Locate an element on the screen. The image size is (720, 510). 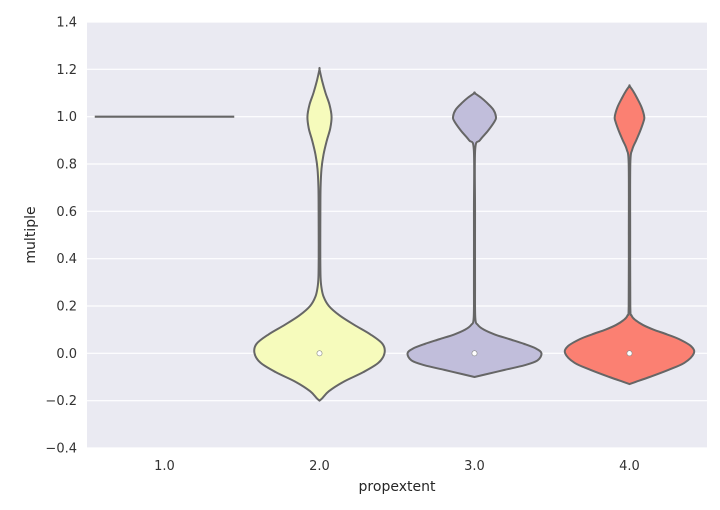
x-axis-label: propextent is located at coordinates (397, 487).